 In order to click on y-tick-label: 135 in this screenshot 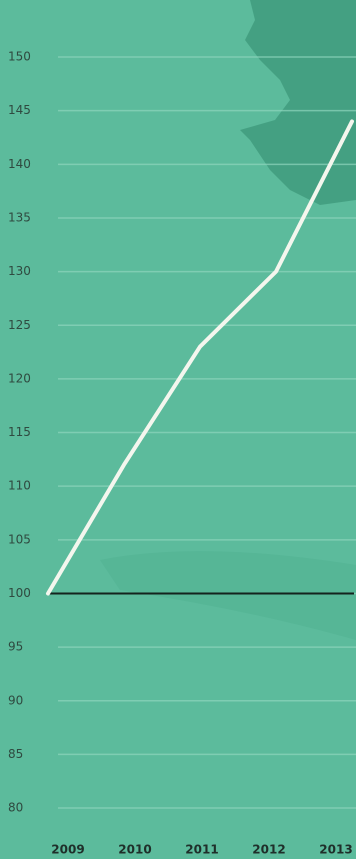, I will do `click(19, 217)`.